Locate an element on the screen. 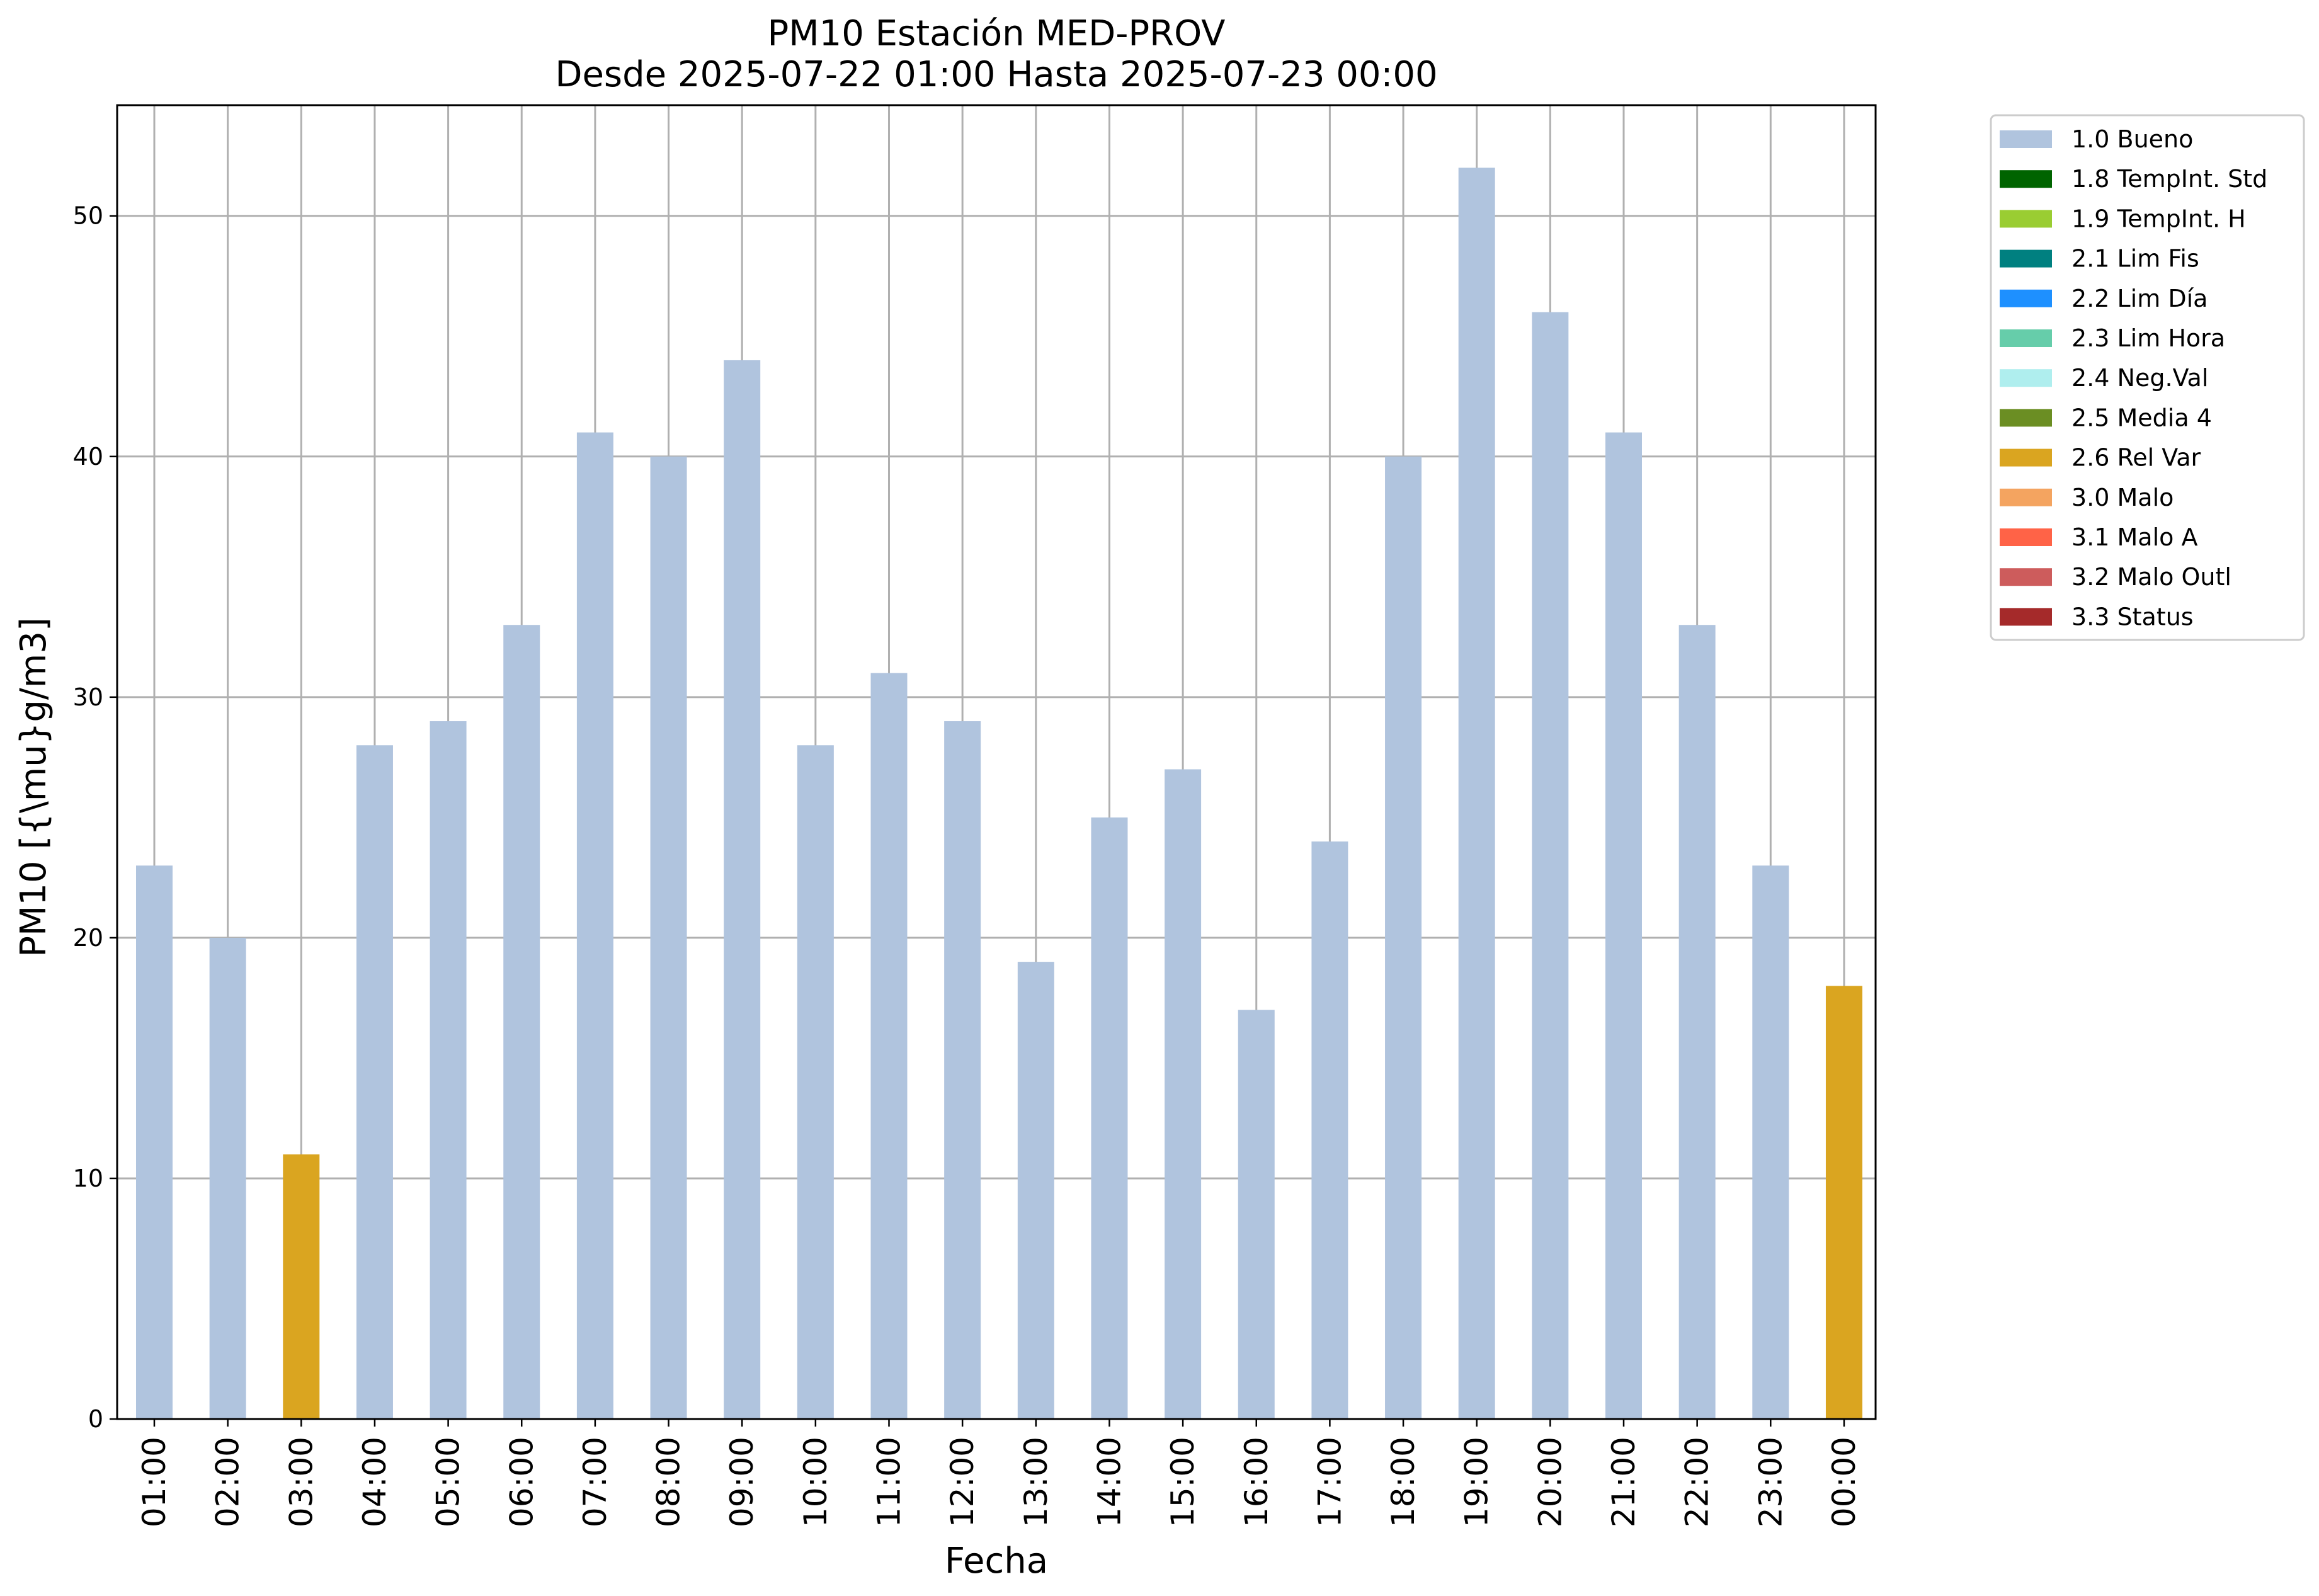  x-tick-label: 05:00 is located at coordinates (448, 1482).